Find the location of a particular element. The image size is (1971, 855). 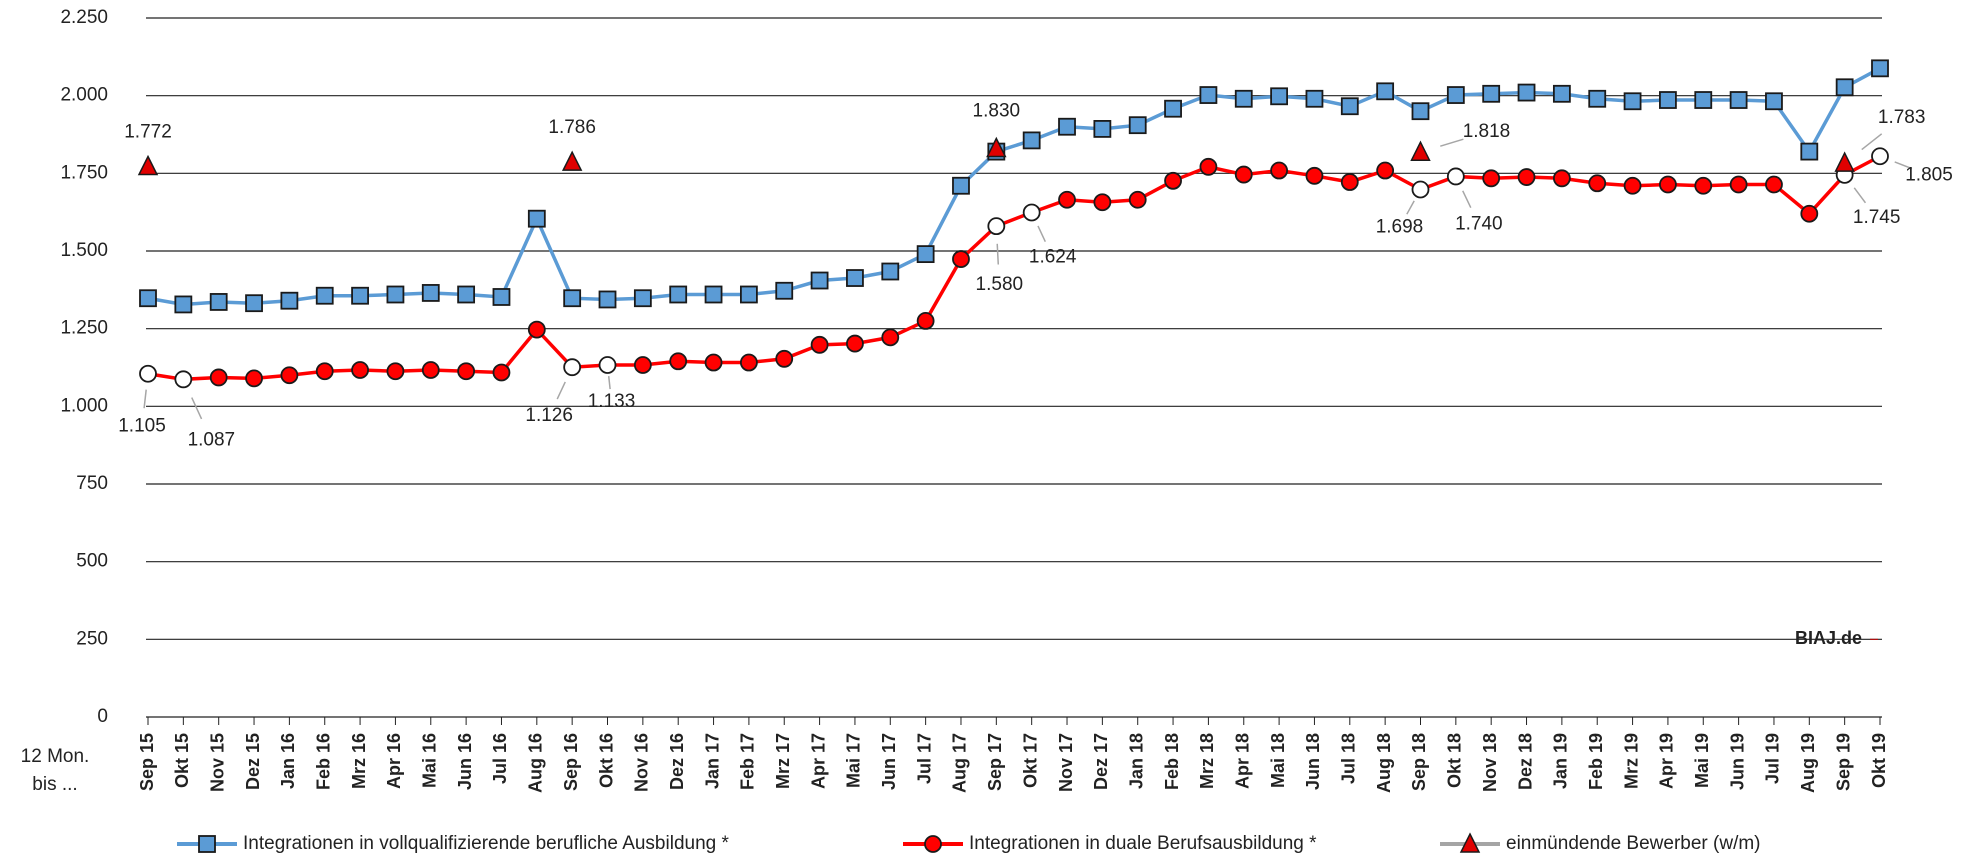

x-tick-label: Dez 18 is located at coordinates (1525, 761).